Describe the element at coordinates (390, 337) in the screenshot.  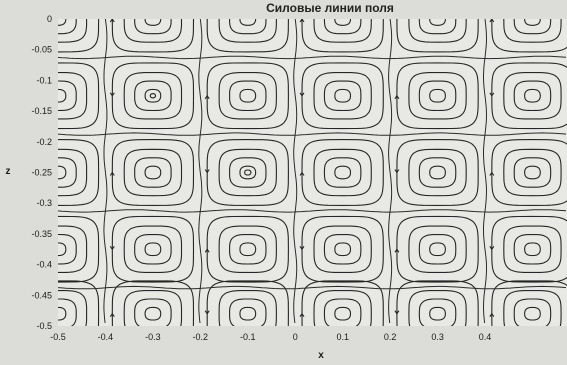
I see `x-tick-label: 0.2` at that location.